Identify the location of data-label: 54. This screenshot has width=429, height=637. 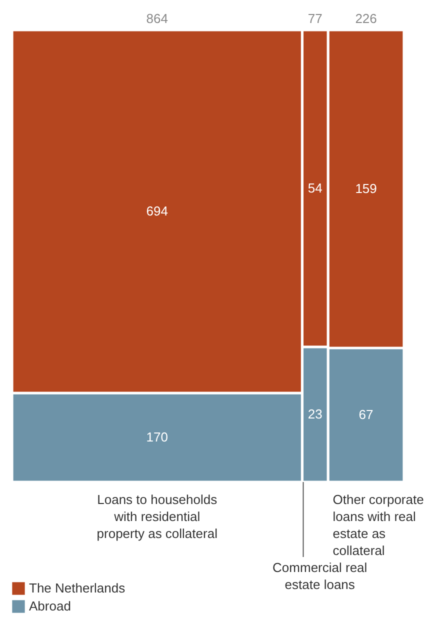
(315, 188).